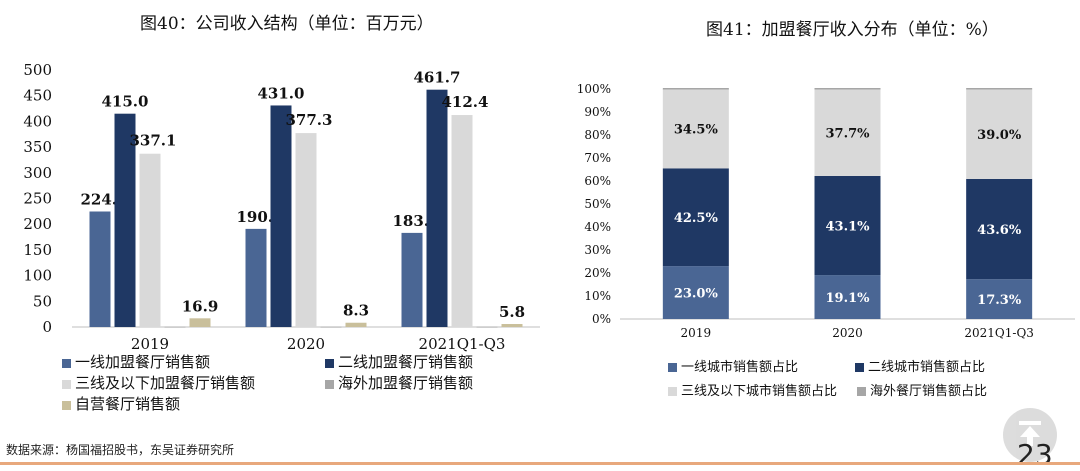  Describe the element at coordinates (121, 404) in the screenshot. I see `chart1-legend-item: 自营餐厅销售额` at that location.